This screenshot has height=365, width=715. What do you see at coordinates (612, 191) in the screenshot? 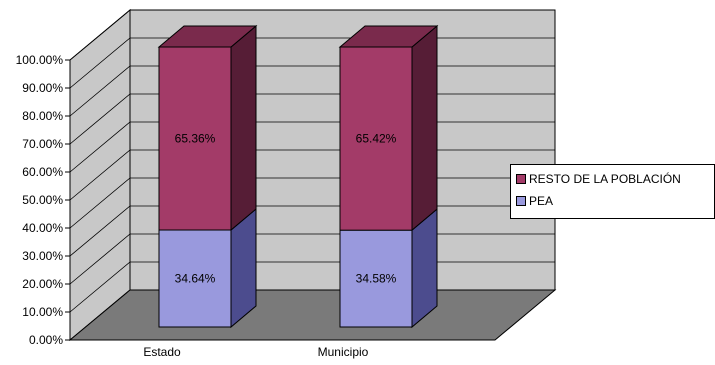
I see `legend: RESTO DE LA POBLACIÓN PEA` at bounding box center [612, 191].